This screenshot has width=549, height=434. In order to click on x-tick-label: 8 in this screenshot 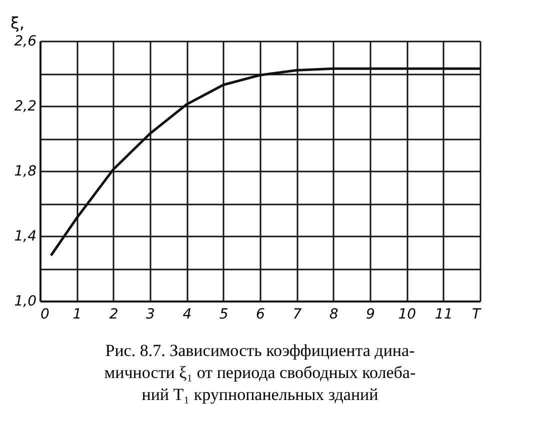, I will do `click(333, 314)`.